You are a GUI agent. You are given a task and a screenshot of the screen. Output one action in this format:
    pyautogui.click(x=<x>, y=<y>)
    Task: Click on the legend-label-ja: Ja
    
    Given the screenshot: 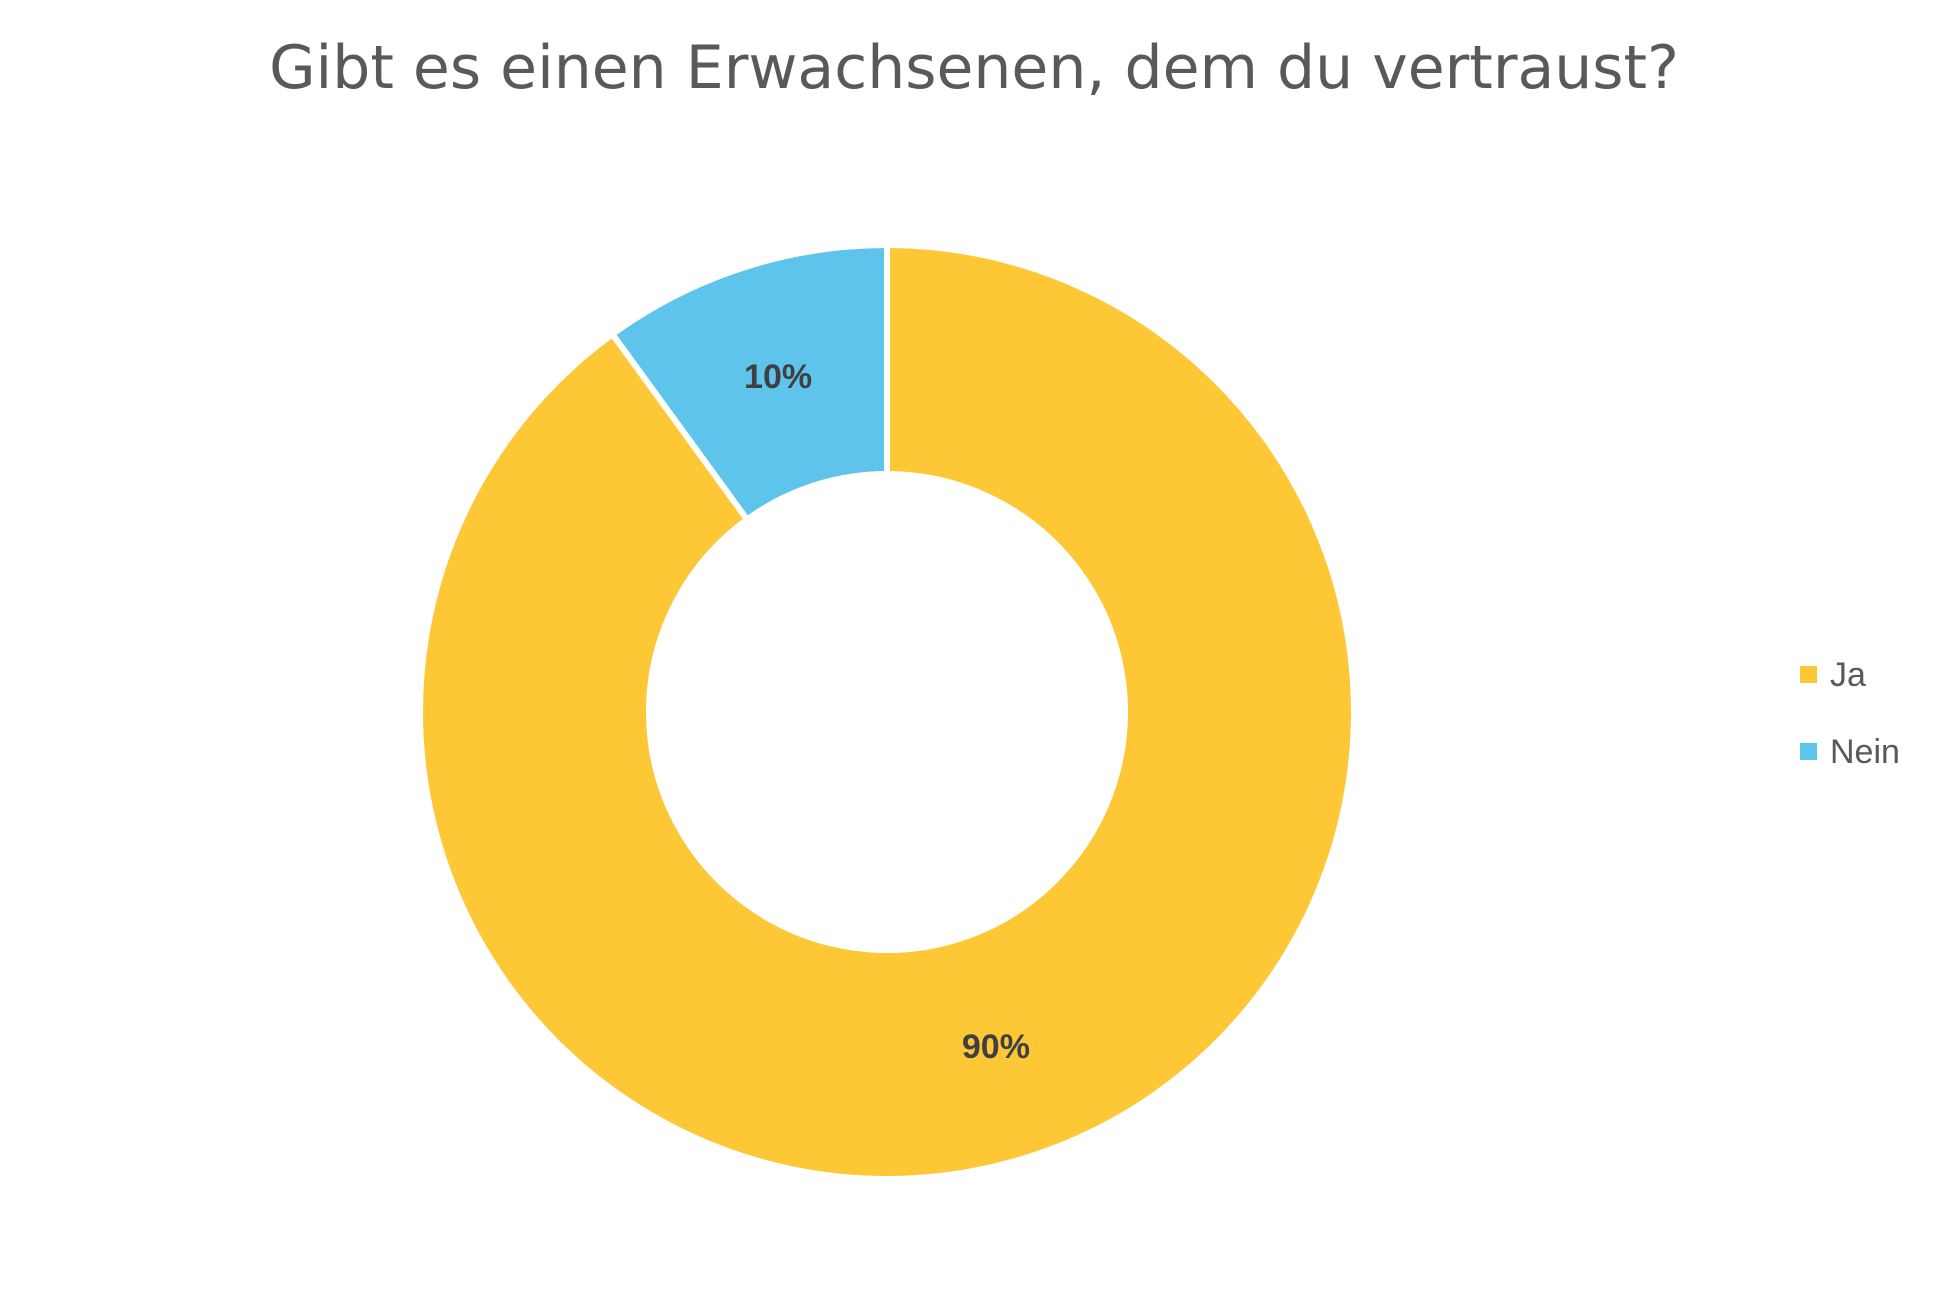 What is the action you would take?
    pyautogui.click(x=1848, y=675)
    